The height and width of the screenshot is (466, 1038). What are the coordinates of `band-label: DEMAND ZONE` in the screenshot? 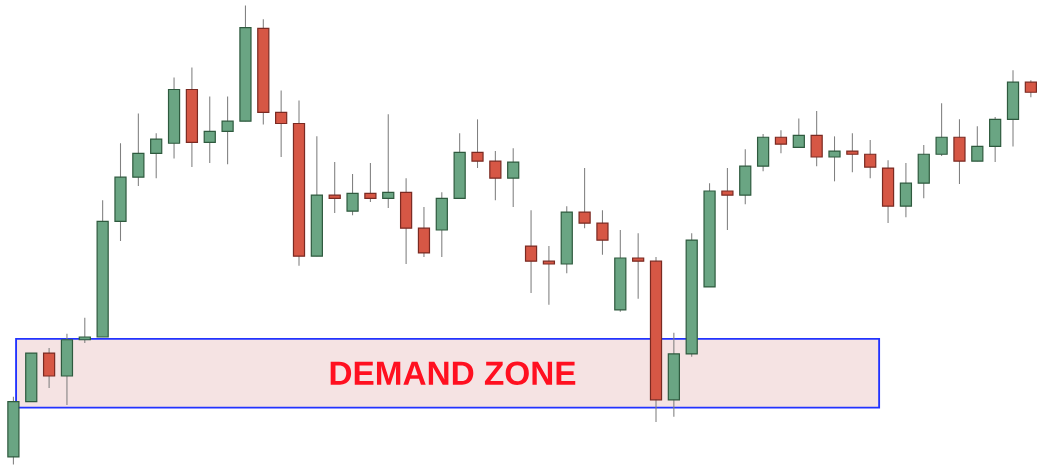 It's located at (453, 373).